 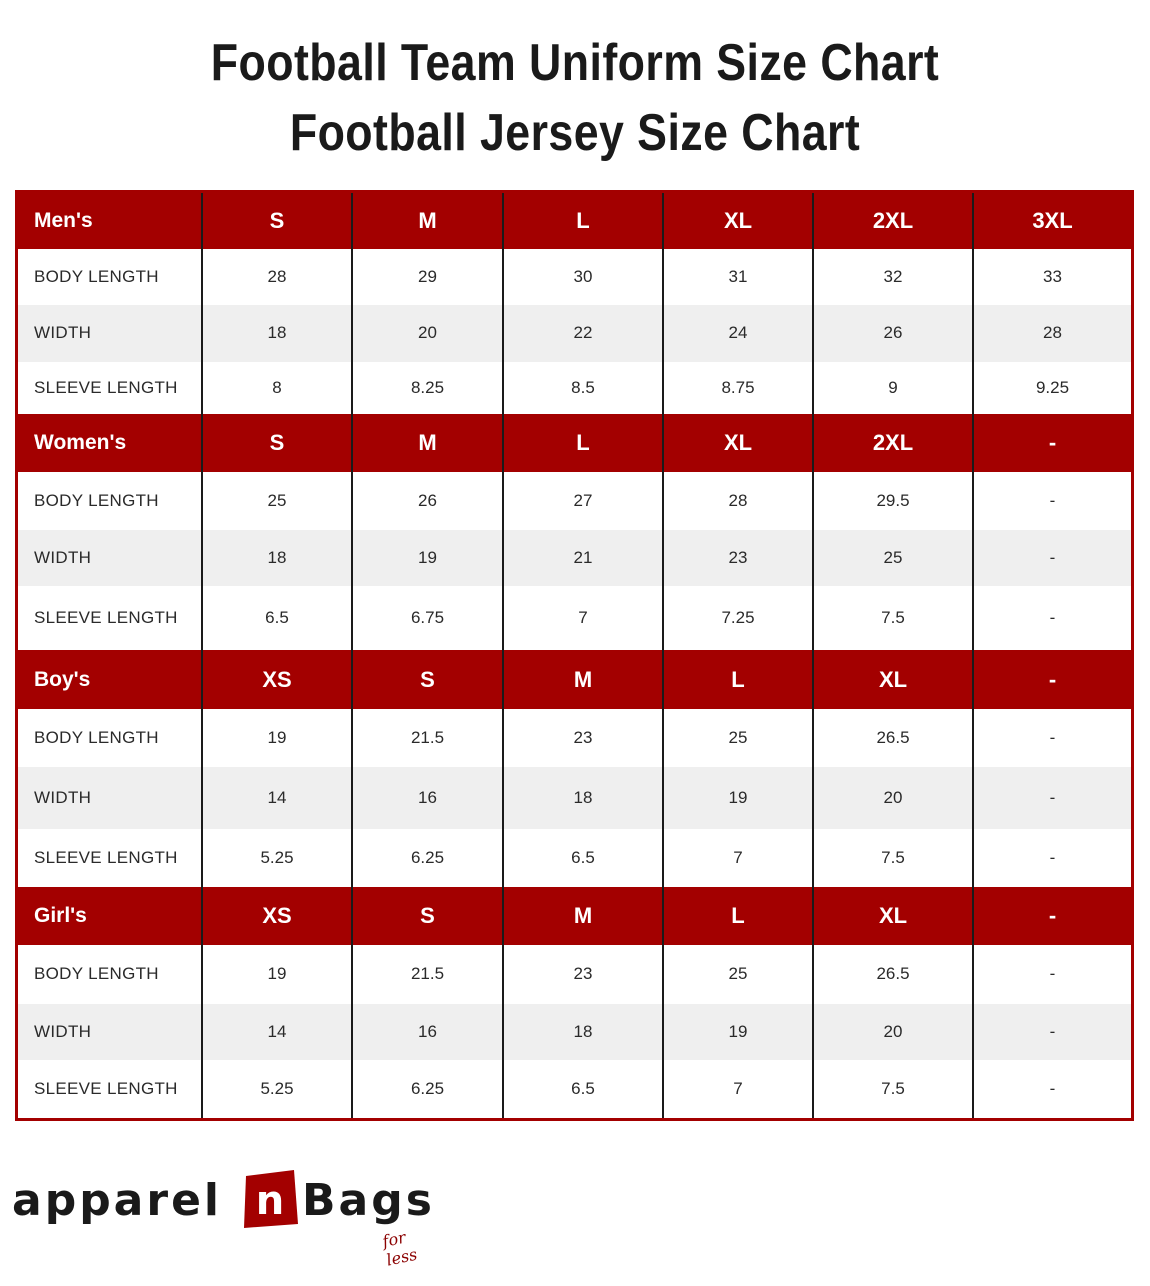 What do you see at coordinates (276, 1088) in the screenshot?
I see `measurement-value: 5.25` at bounding box center [276, 1088].